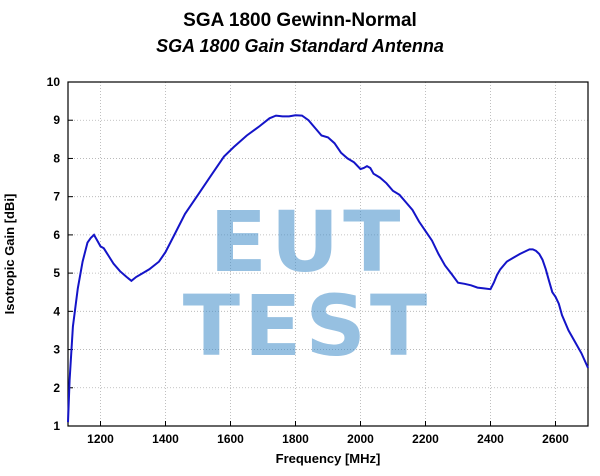 This screenshot has height=476, width=600. I want to click on y-tick-label: 8, so click(56, 158).